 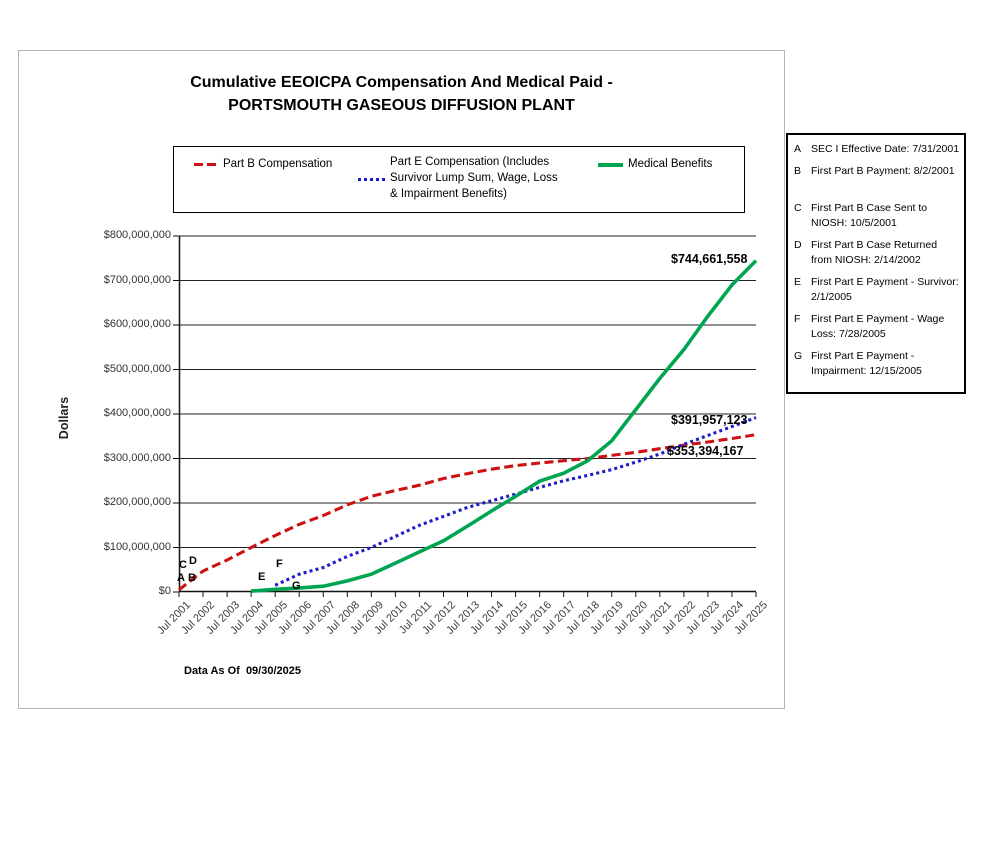 What do you see at coordinates (415, 618) in the screenshot?
I see `x-tick-label: Jul 2011` at bounding box center [415, 618].